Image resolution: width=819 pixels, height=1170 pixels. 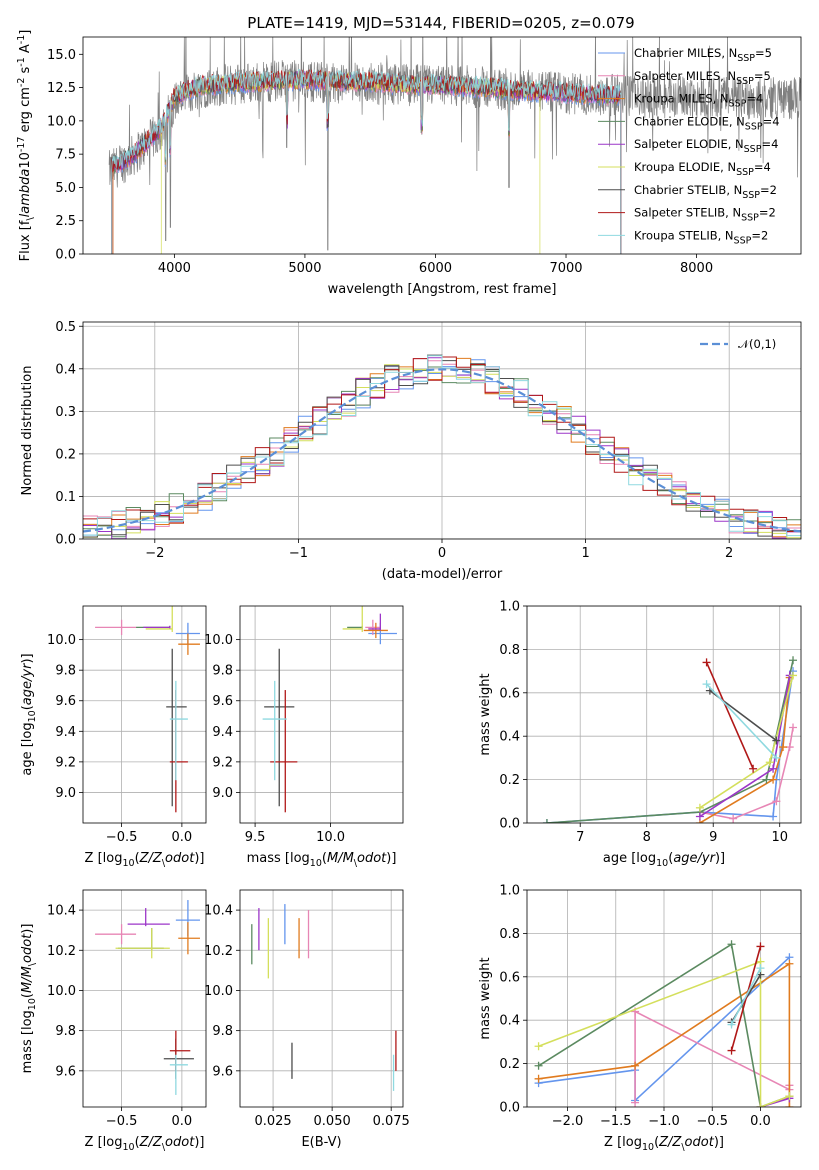 I want to click on y-tick-label: 0.4, so click(x=65, y=369).